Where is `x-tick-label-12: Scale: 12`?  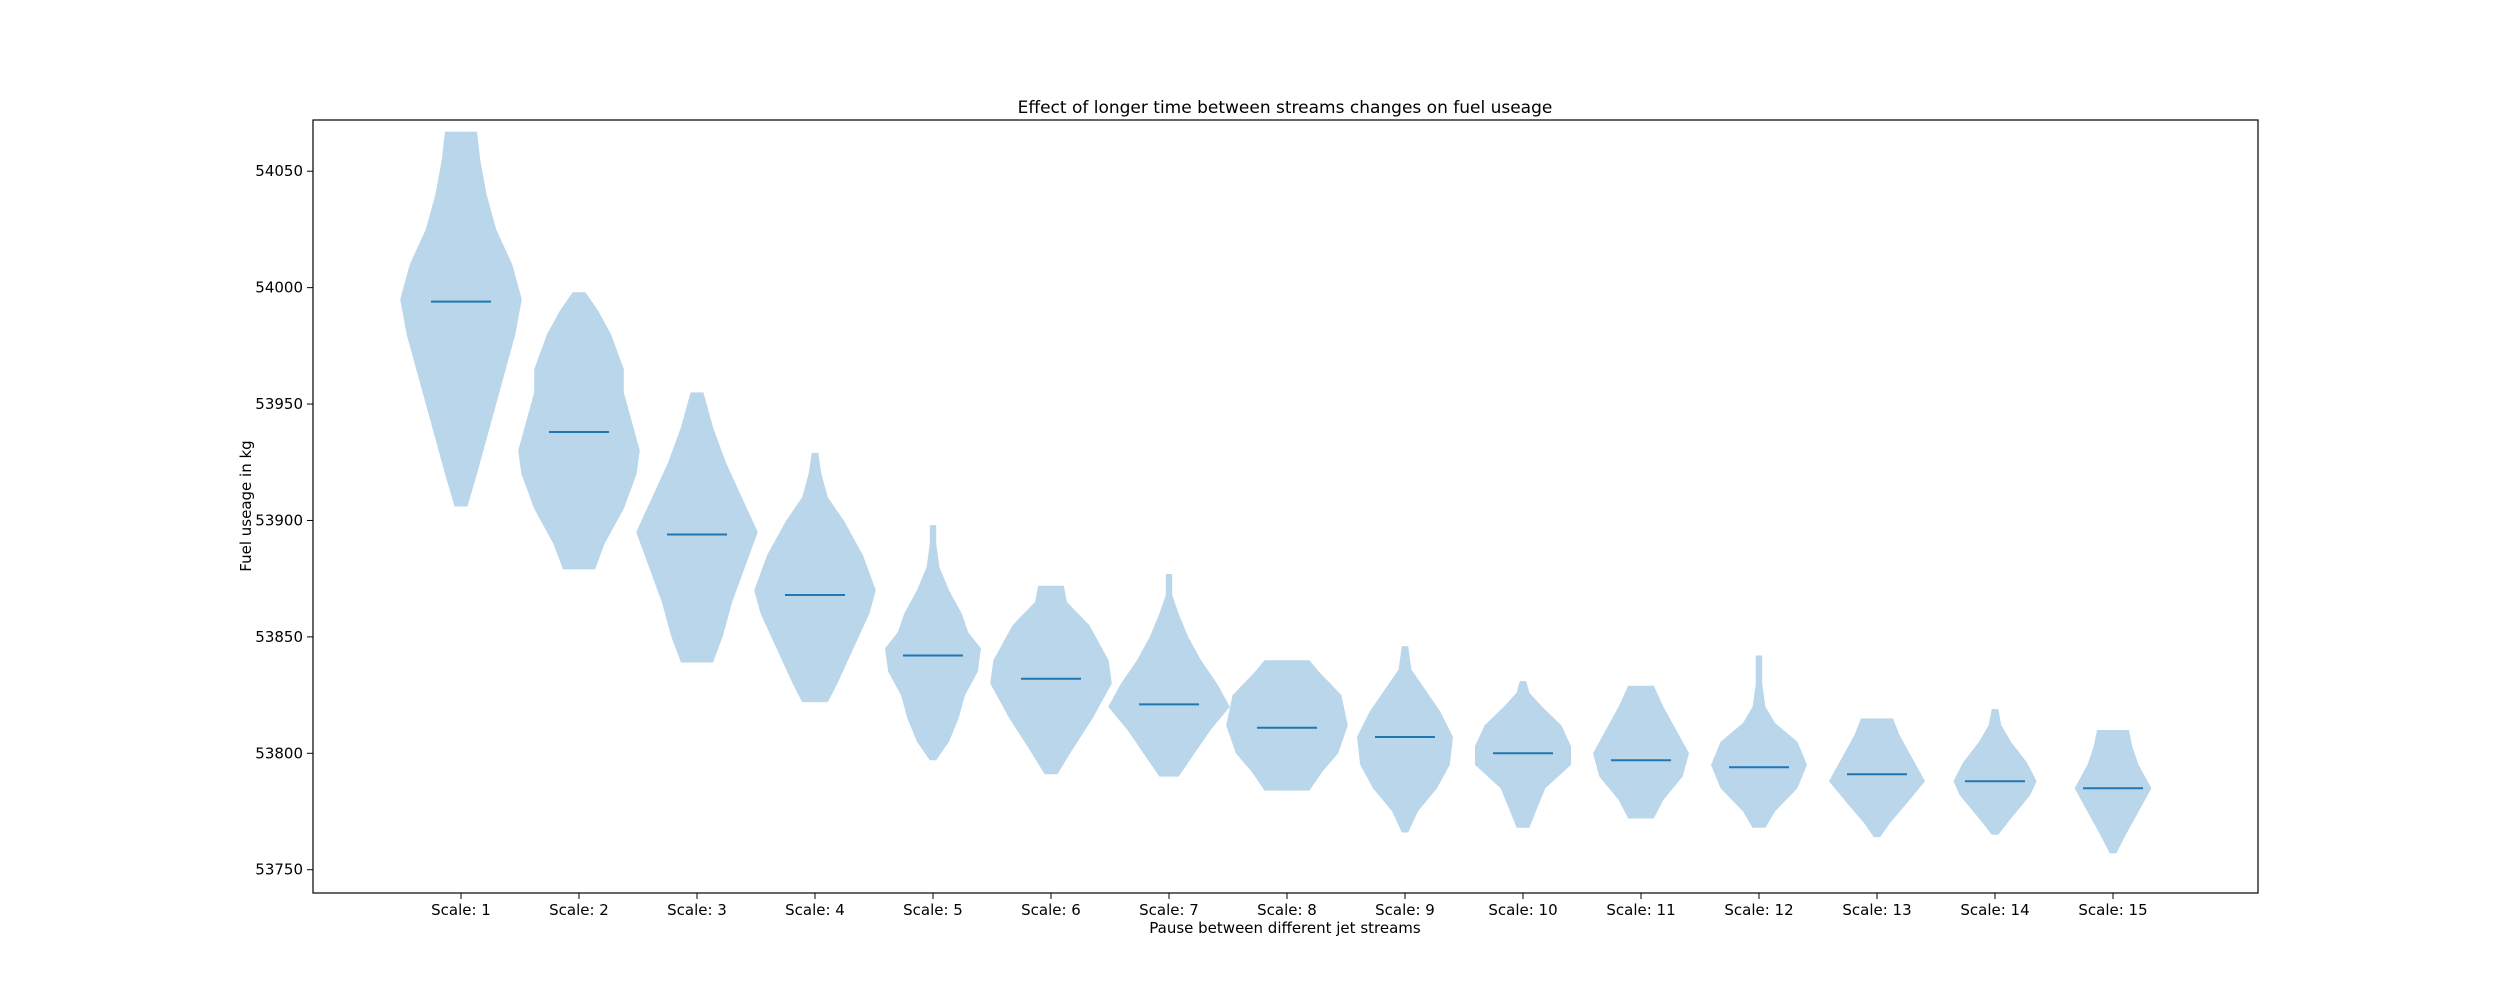
x-tick-label-12: Scale: 12 is located at coordinates (1758, 910).